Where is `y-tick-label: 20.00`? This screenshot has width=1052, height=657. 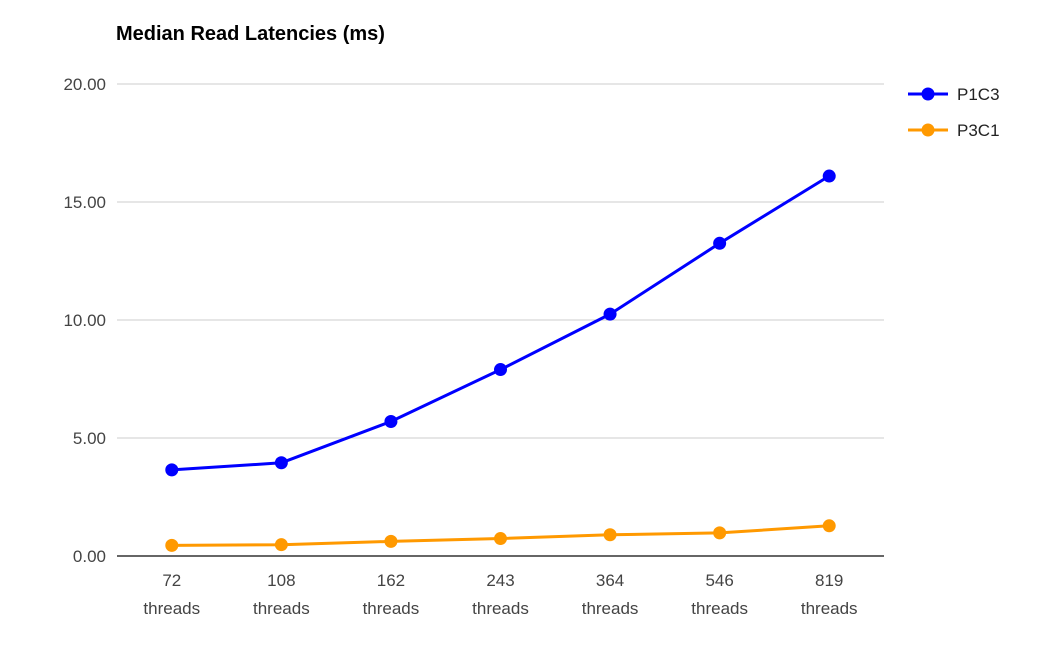 y-tick-label: 20.00 is located at coordinates (84, 84).